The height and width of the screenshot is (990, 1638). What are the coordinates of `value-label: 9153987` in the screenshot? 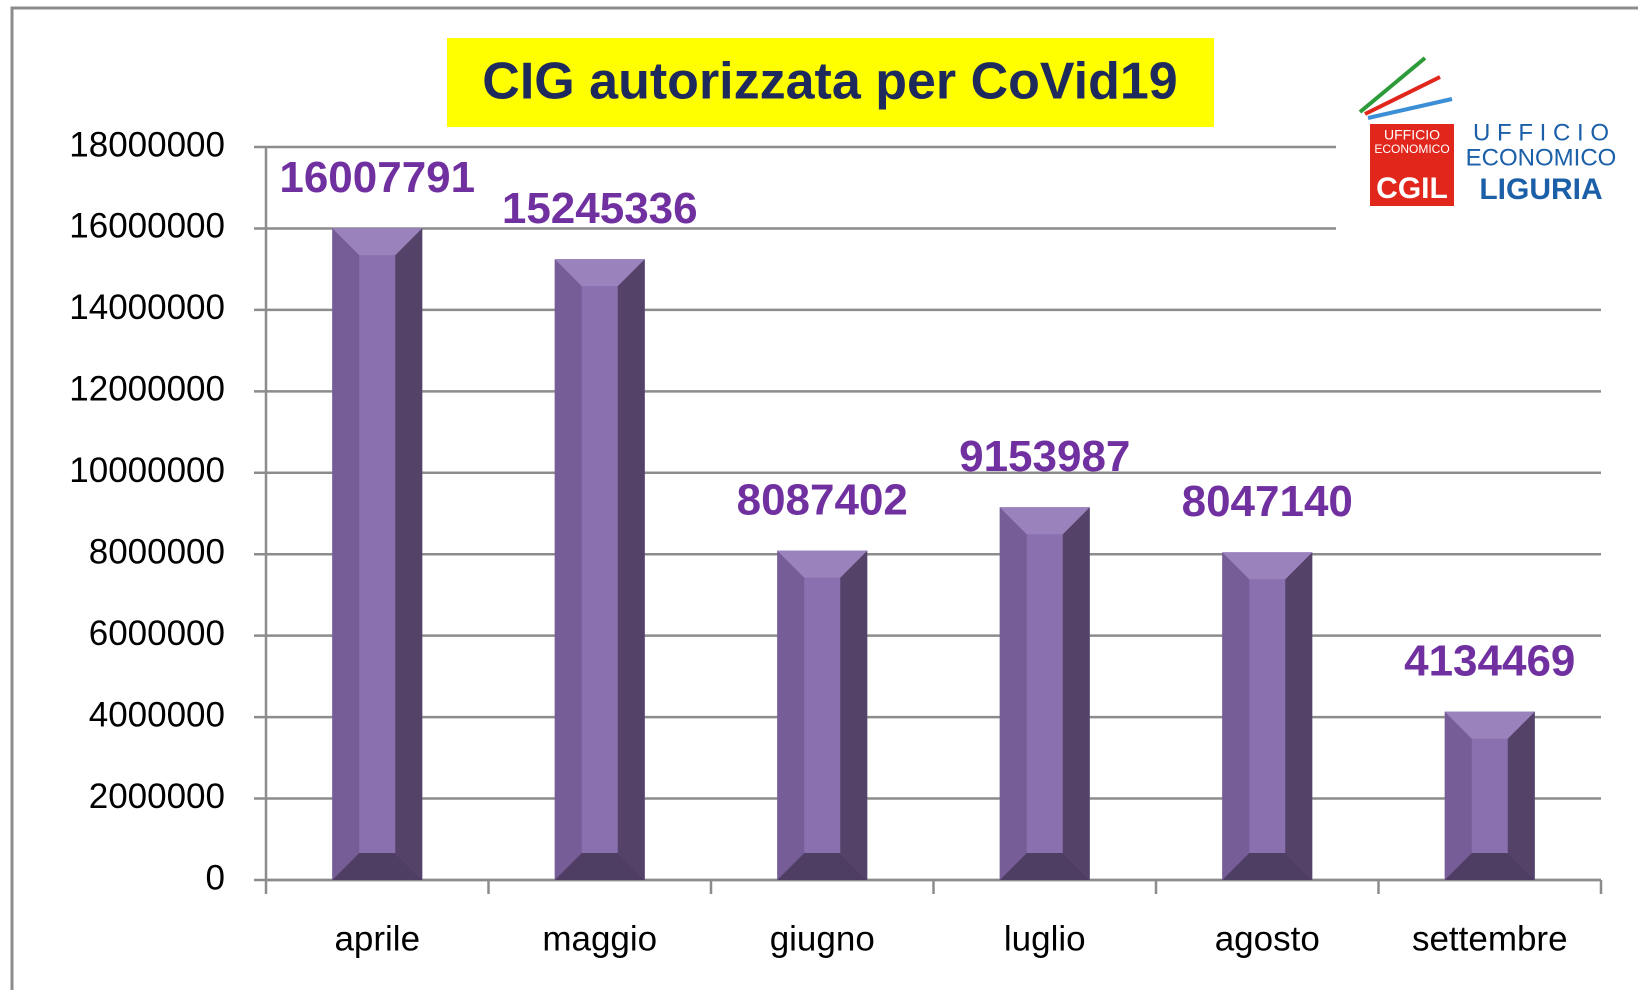 It's located at (1044, 456).